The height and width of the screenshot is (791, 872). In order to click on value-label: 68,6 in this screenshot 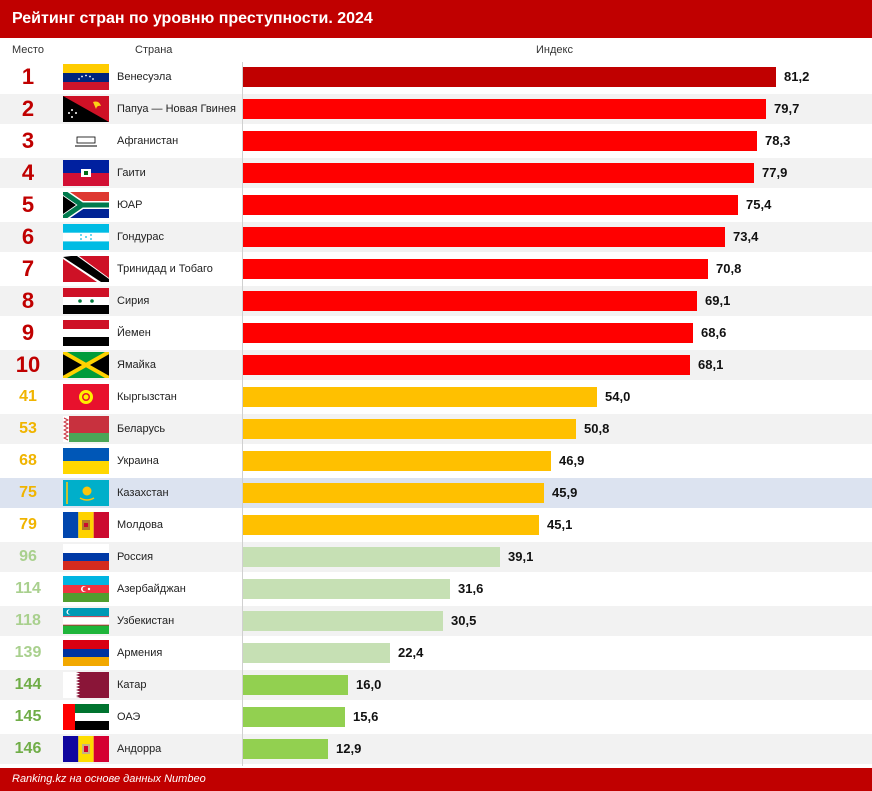, I will do `click(714, 332)`.